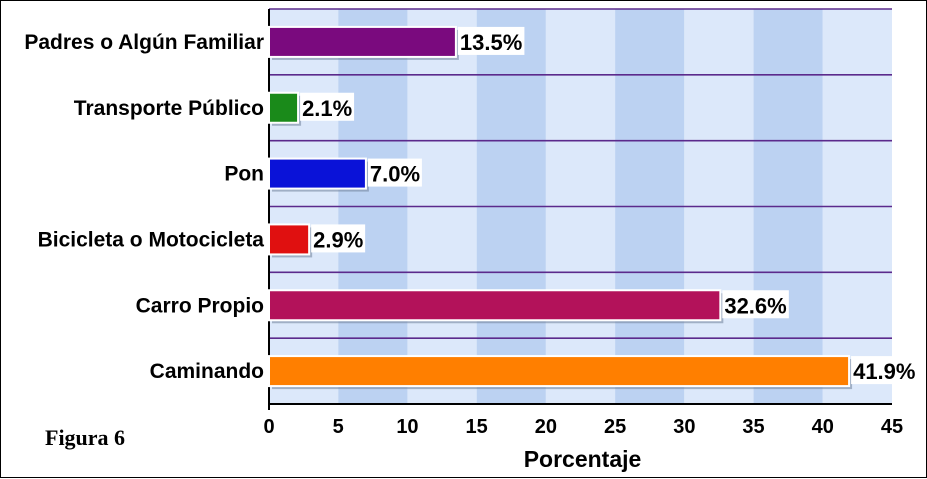  I want to click on x-tick-label: 5, so click(338, 427).